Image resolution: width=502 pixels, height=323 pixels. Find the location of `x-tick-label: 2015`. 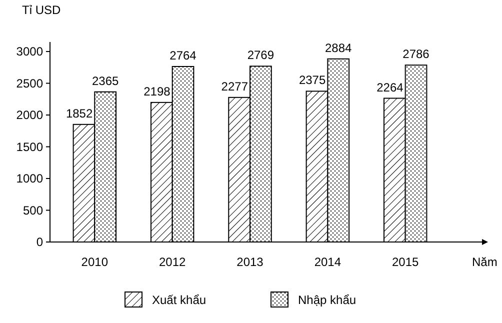

x-tick-label: 2015 is located at coordinates (406, 262).